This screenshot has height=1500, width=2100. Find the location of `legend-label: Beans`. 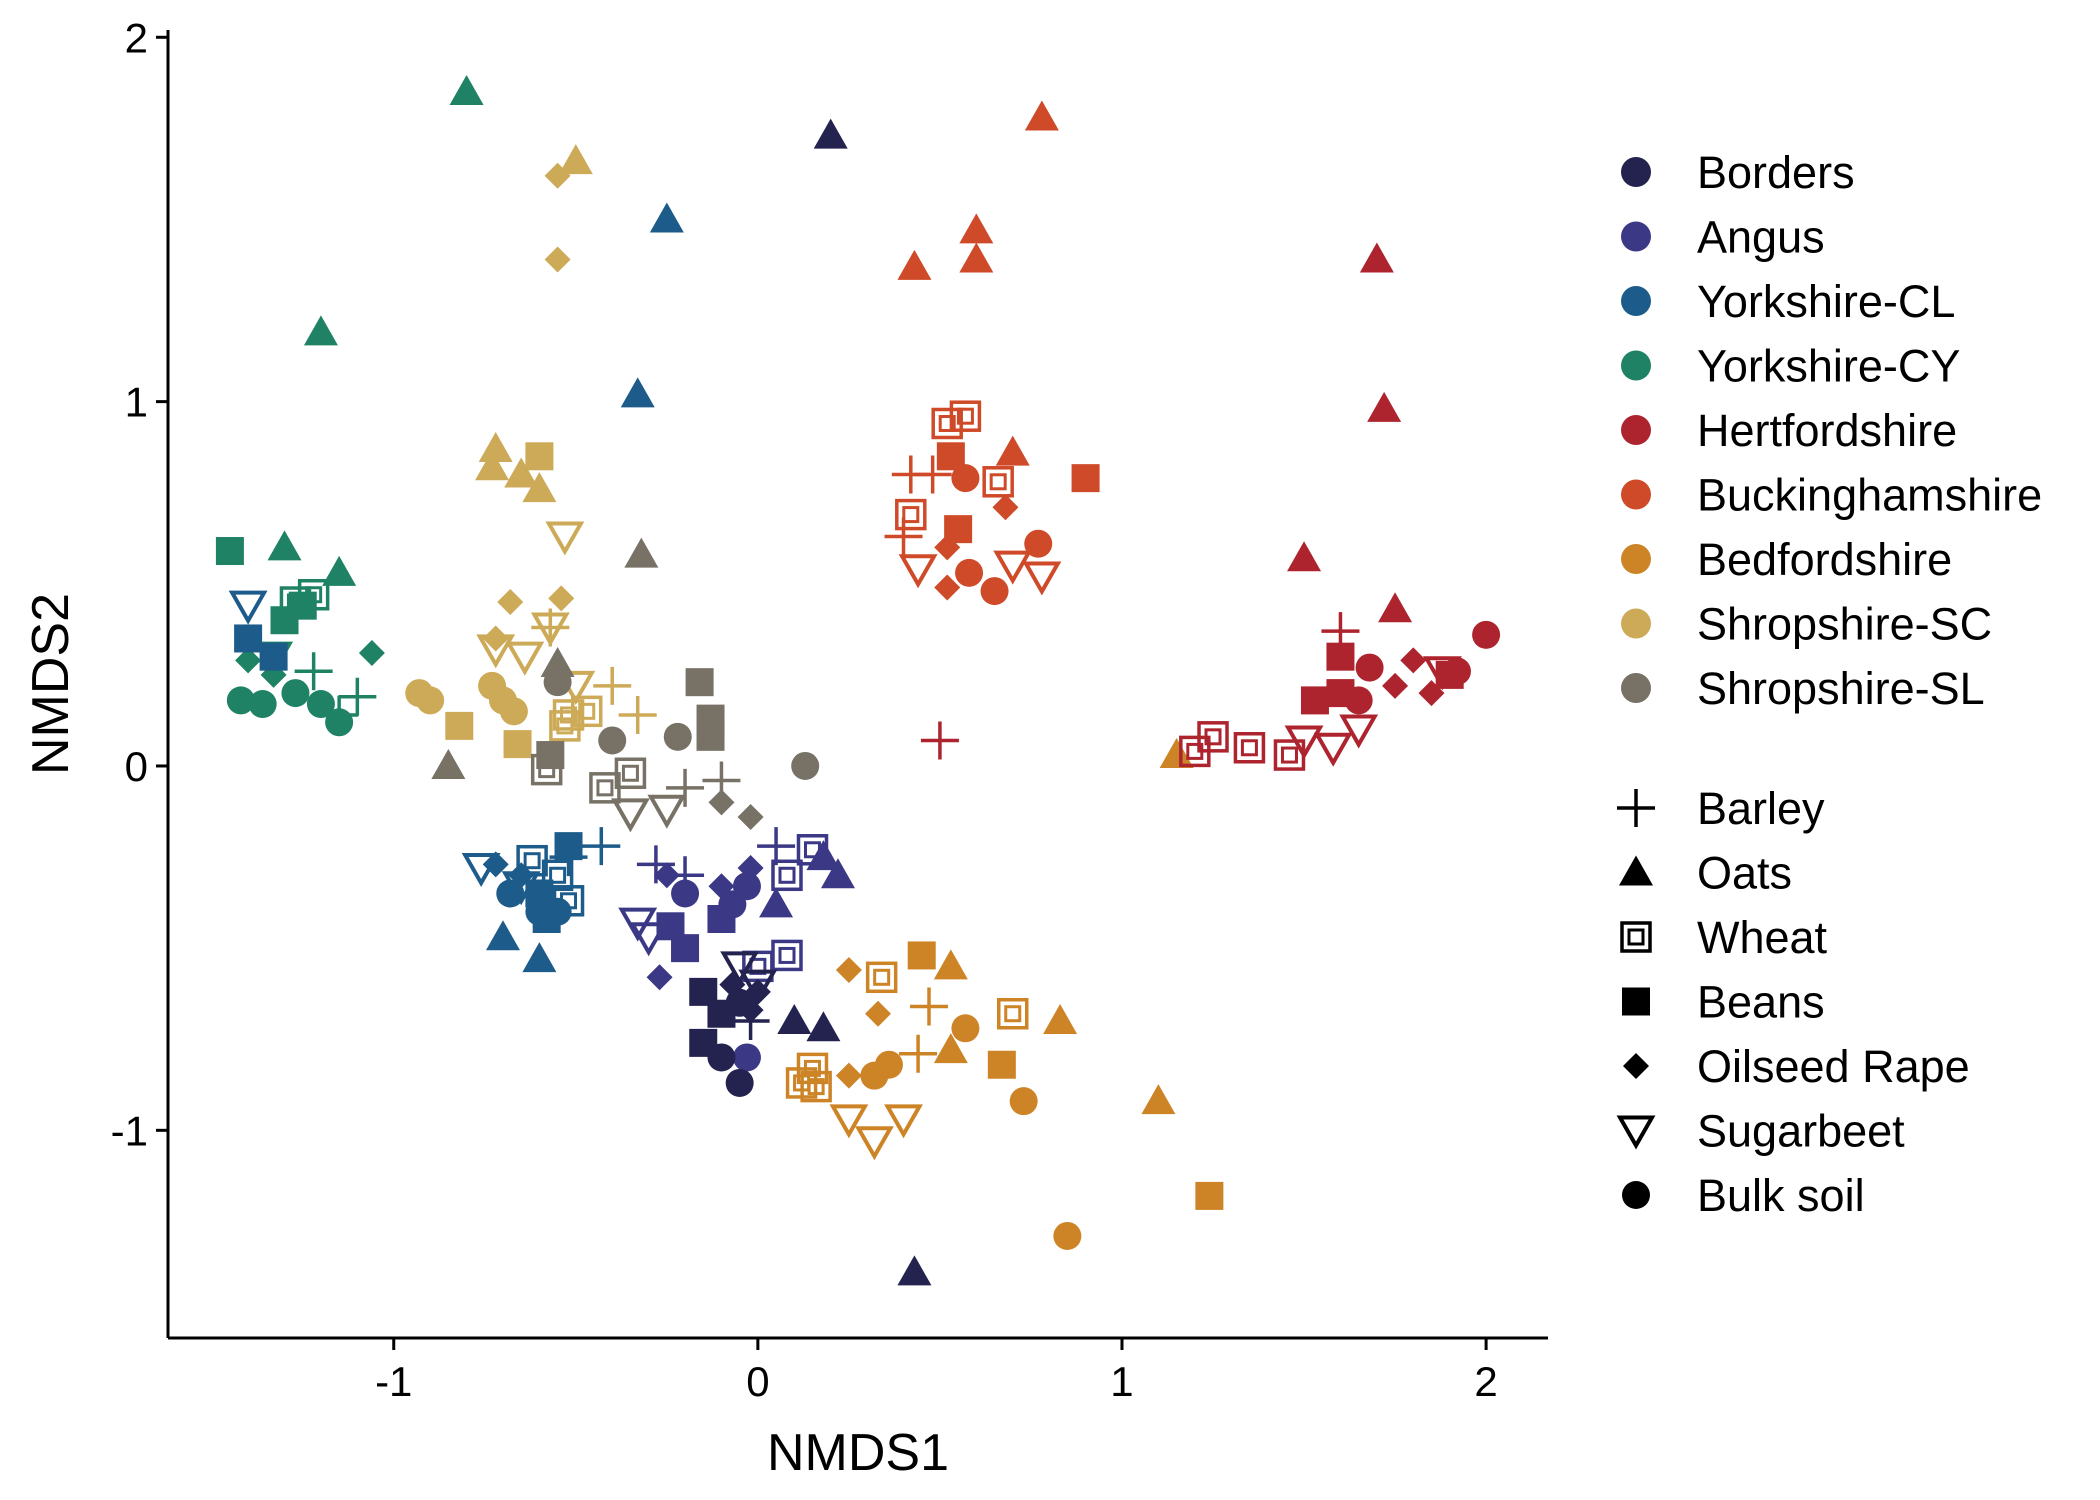

legend-label: Beans is located at coordinates (1761, 1002).